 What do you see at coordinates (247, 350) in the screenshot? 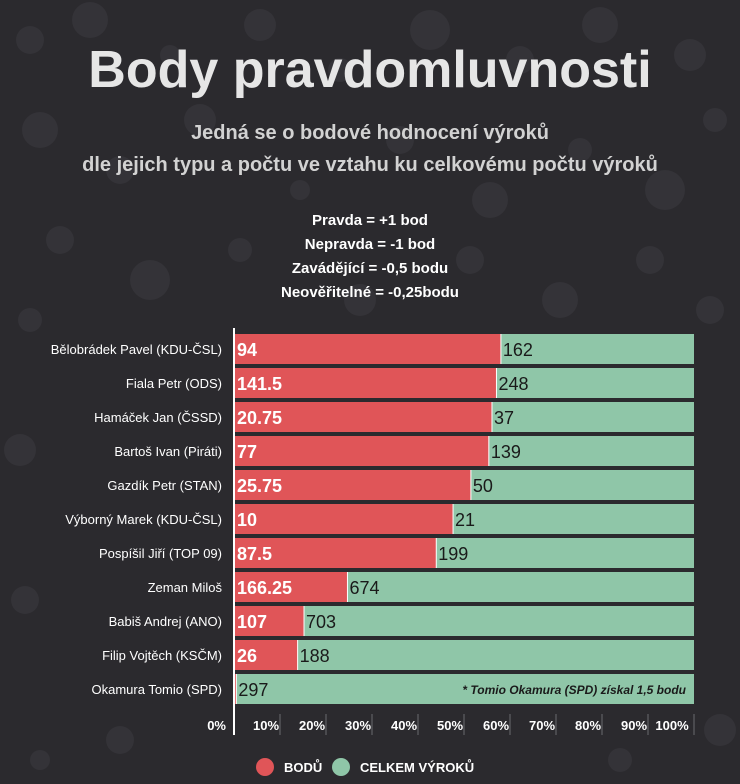
I see `points-label-0: 94` at bounding box center [247, 350].